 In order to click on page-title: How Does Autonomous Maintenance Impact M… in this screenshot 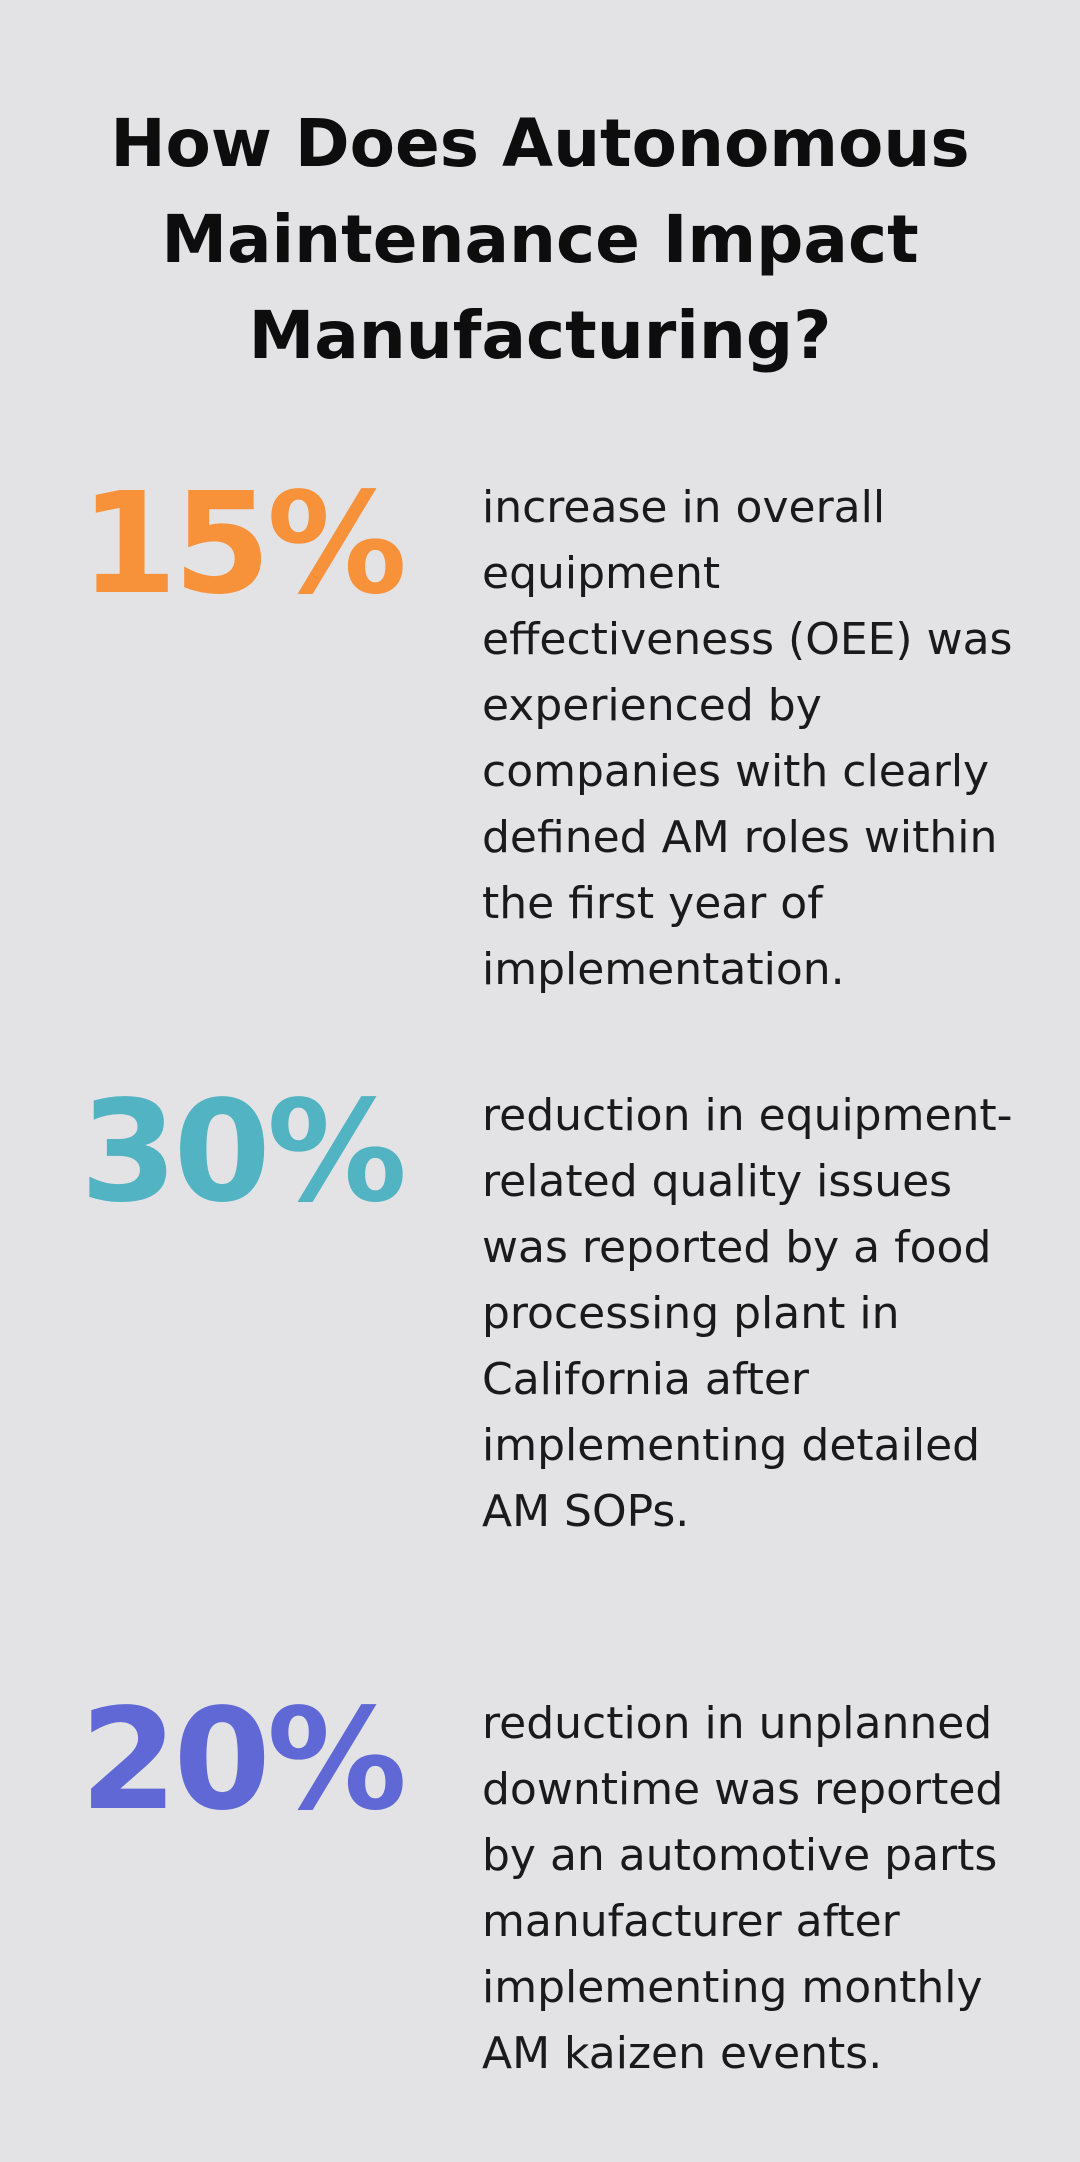, I will do `click(540, 239)`.